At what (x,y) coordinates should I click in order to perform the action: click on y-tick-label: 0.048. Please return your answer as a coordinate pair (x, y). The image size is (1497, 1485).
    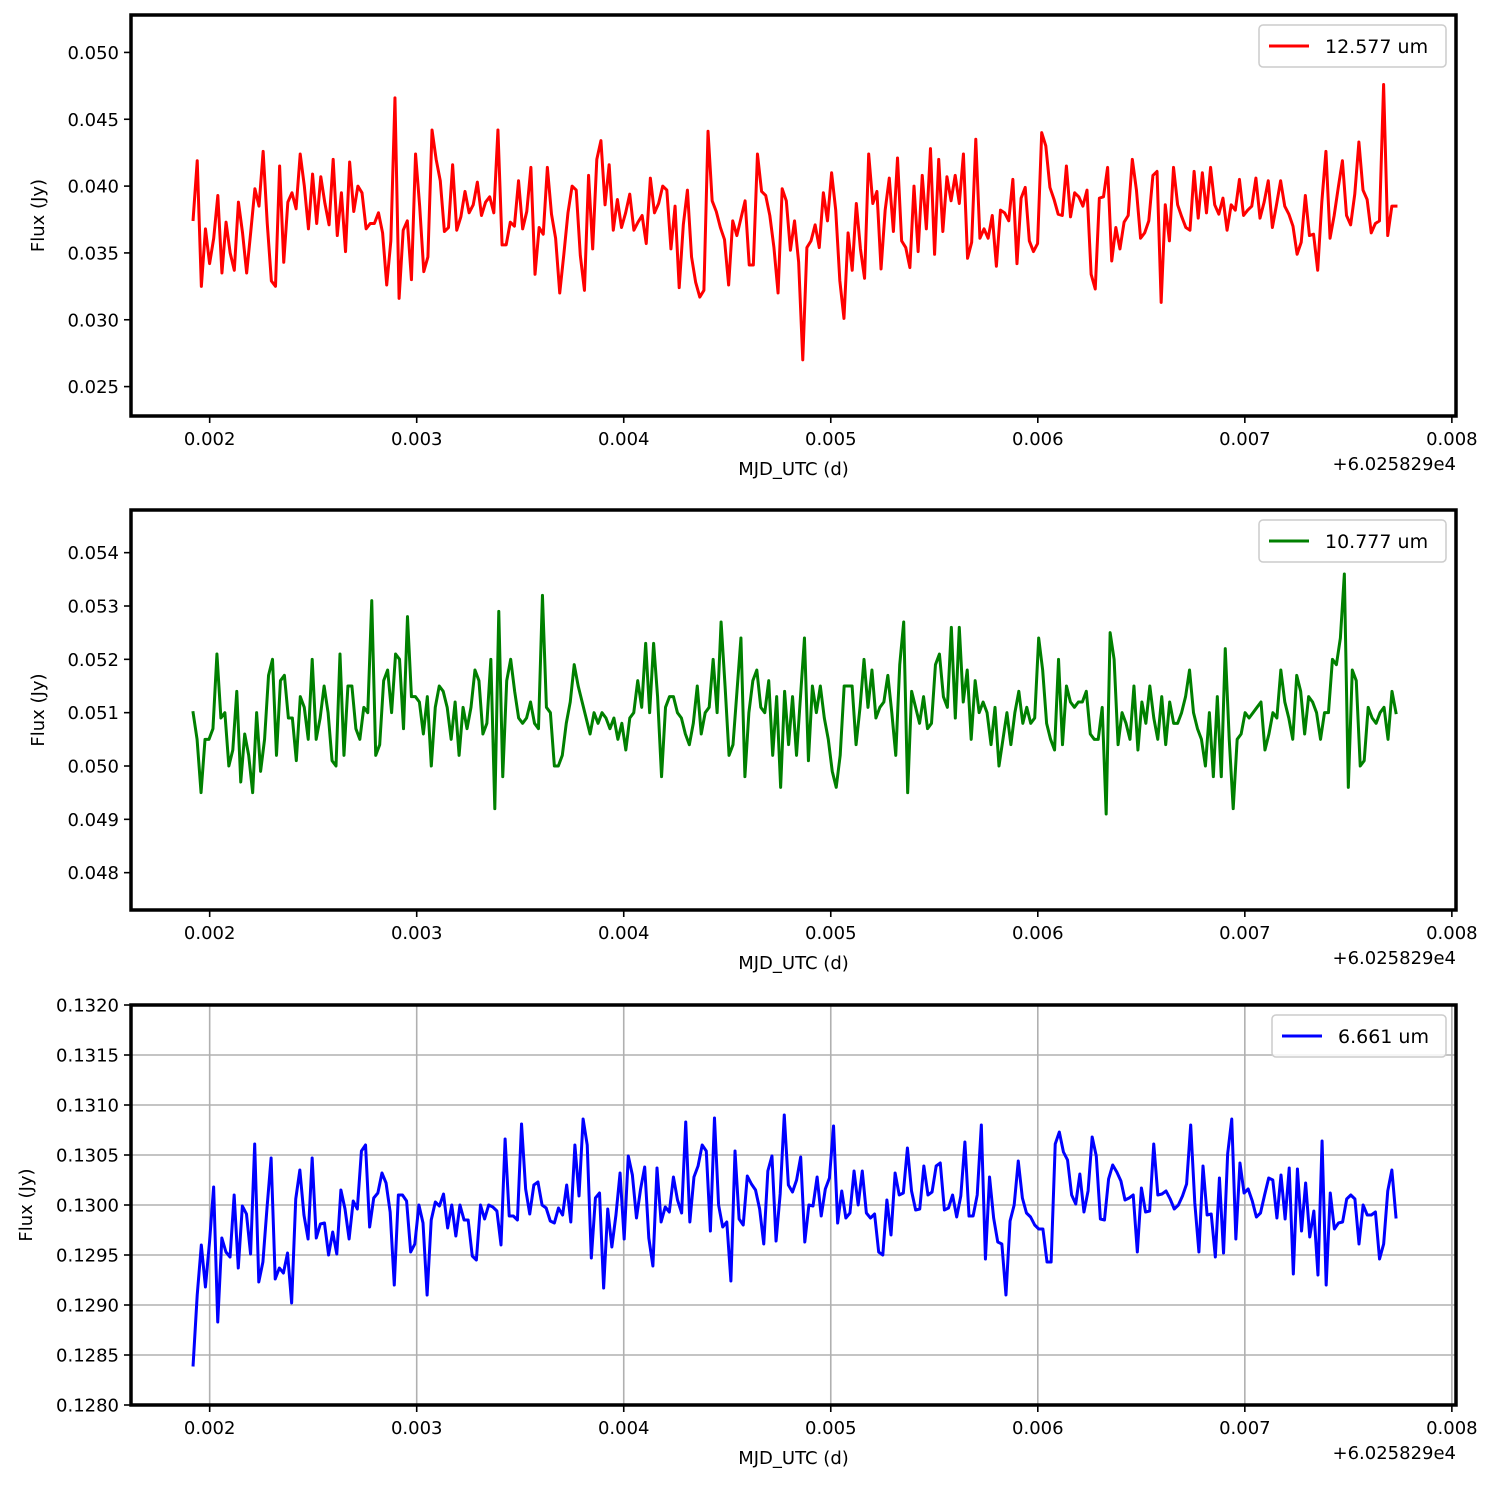
    Looking at the image, I should click on (93, 873).